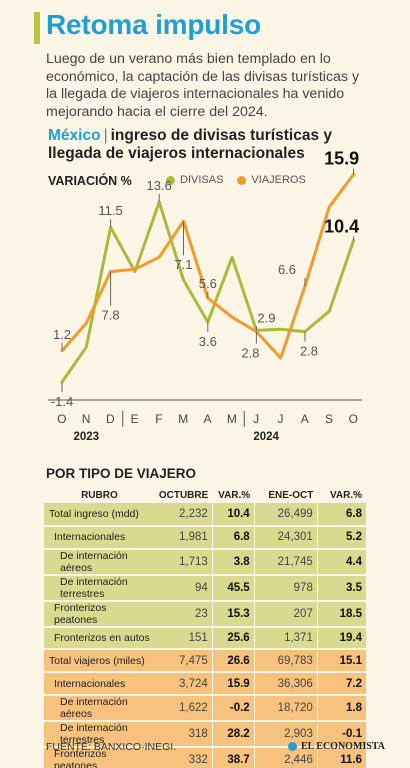  I want to click on table-row: Fronterizos en autos 151 25.6 1,371 19.4, so click(205, 638).